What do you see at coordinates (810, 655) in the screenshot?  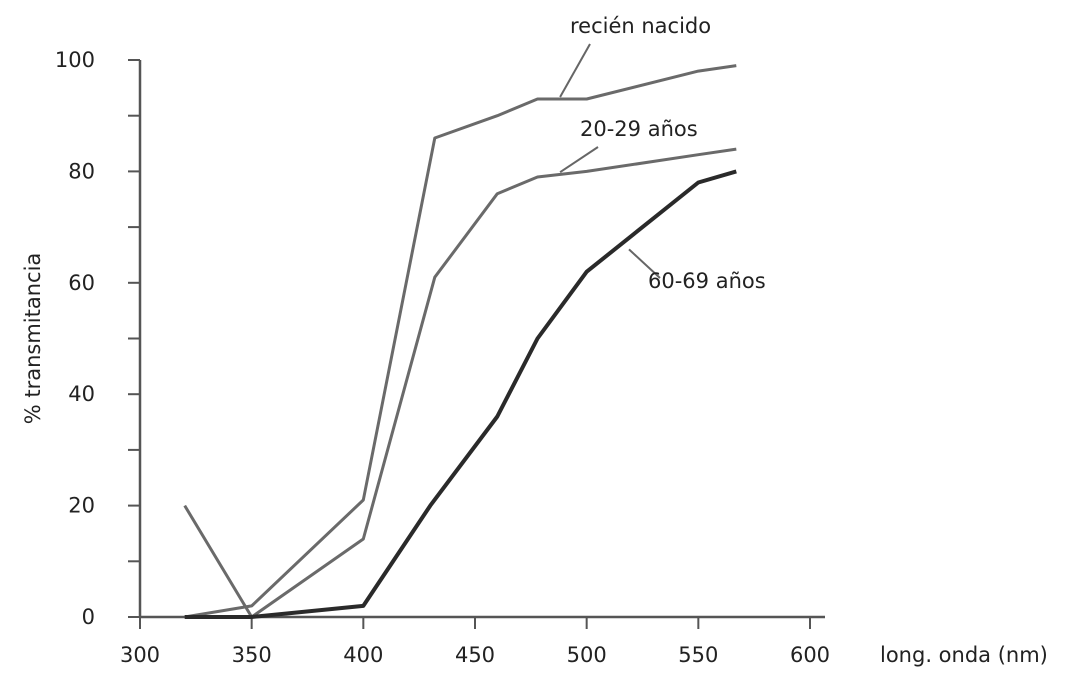 I see `x-tick-label: 600` at bounding box center [810, 655].